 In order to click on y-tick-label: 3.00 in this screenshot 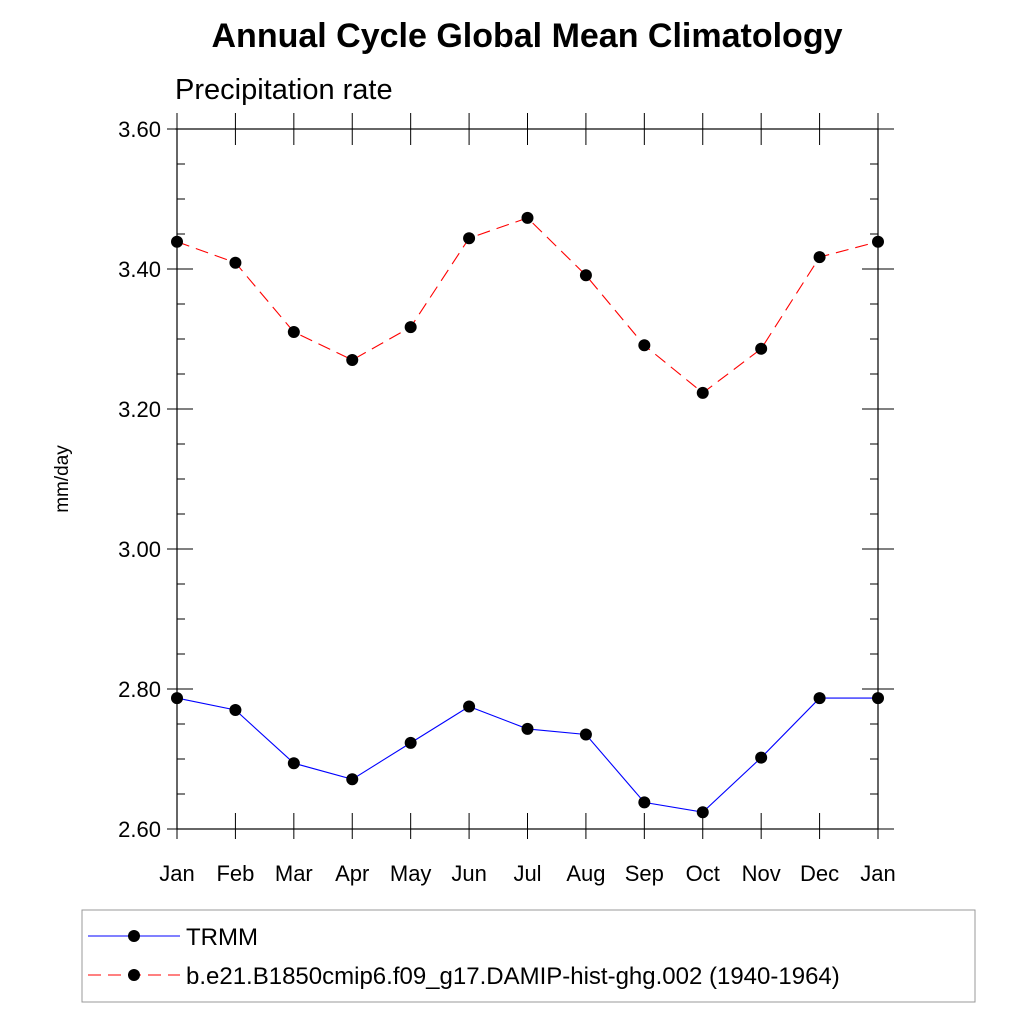, I will do `click(139, 549)`.